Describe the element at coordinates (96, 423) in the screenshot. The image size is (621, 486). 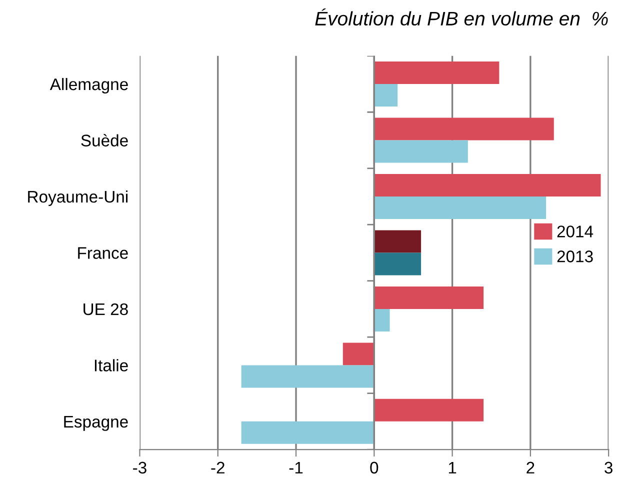
I see `y-tick-label: Espagne` at that location.